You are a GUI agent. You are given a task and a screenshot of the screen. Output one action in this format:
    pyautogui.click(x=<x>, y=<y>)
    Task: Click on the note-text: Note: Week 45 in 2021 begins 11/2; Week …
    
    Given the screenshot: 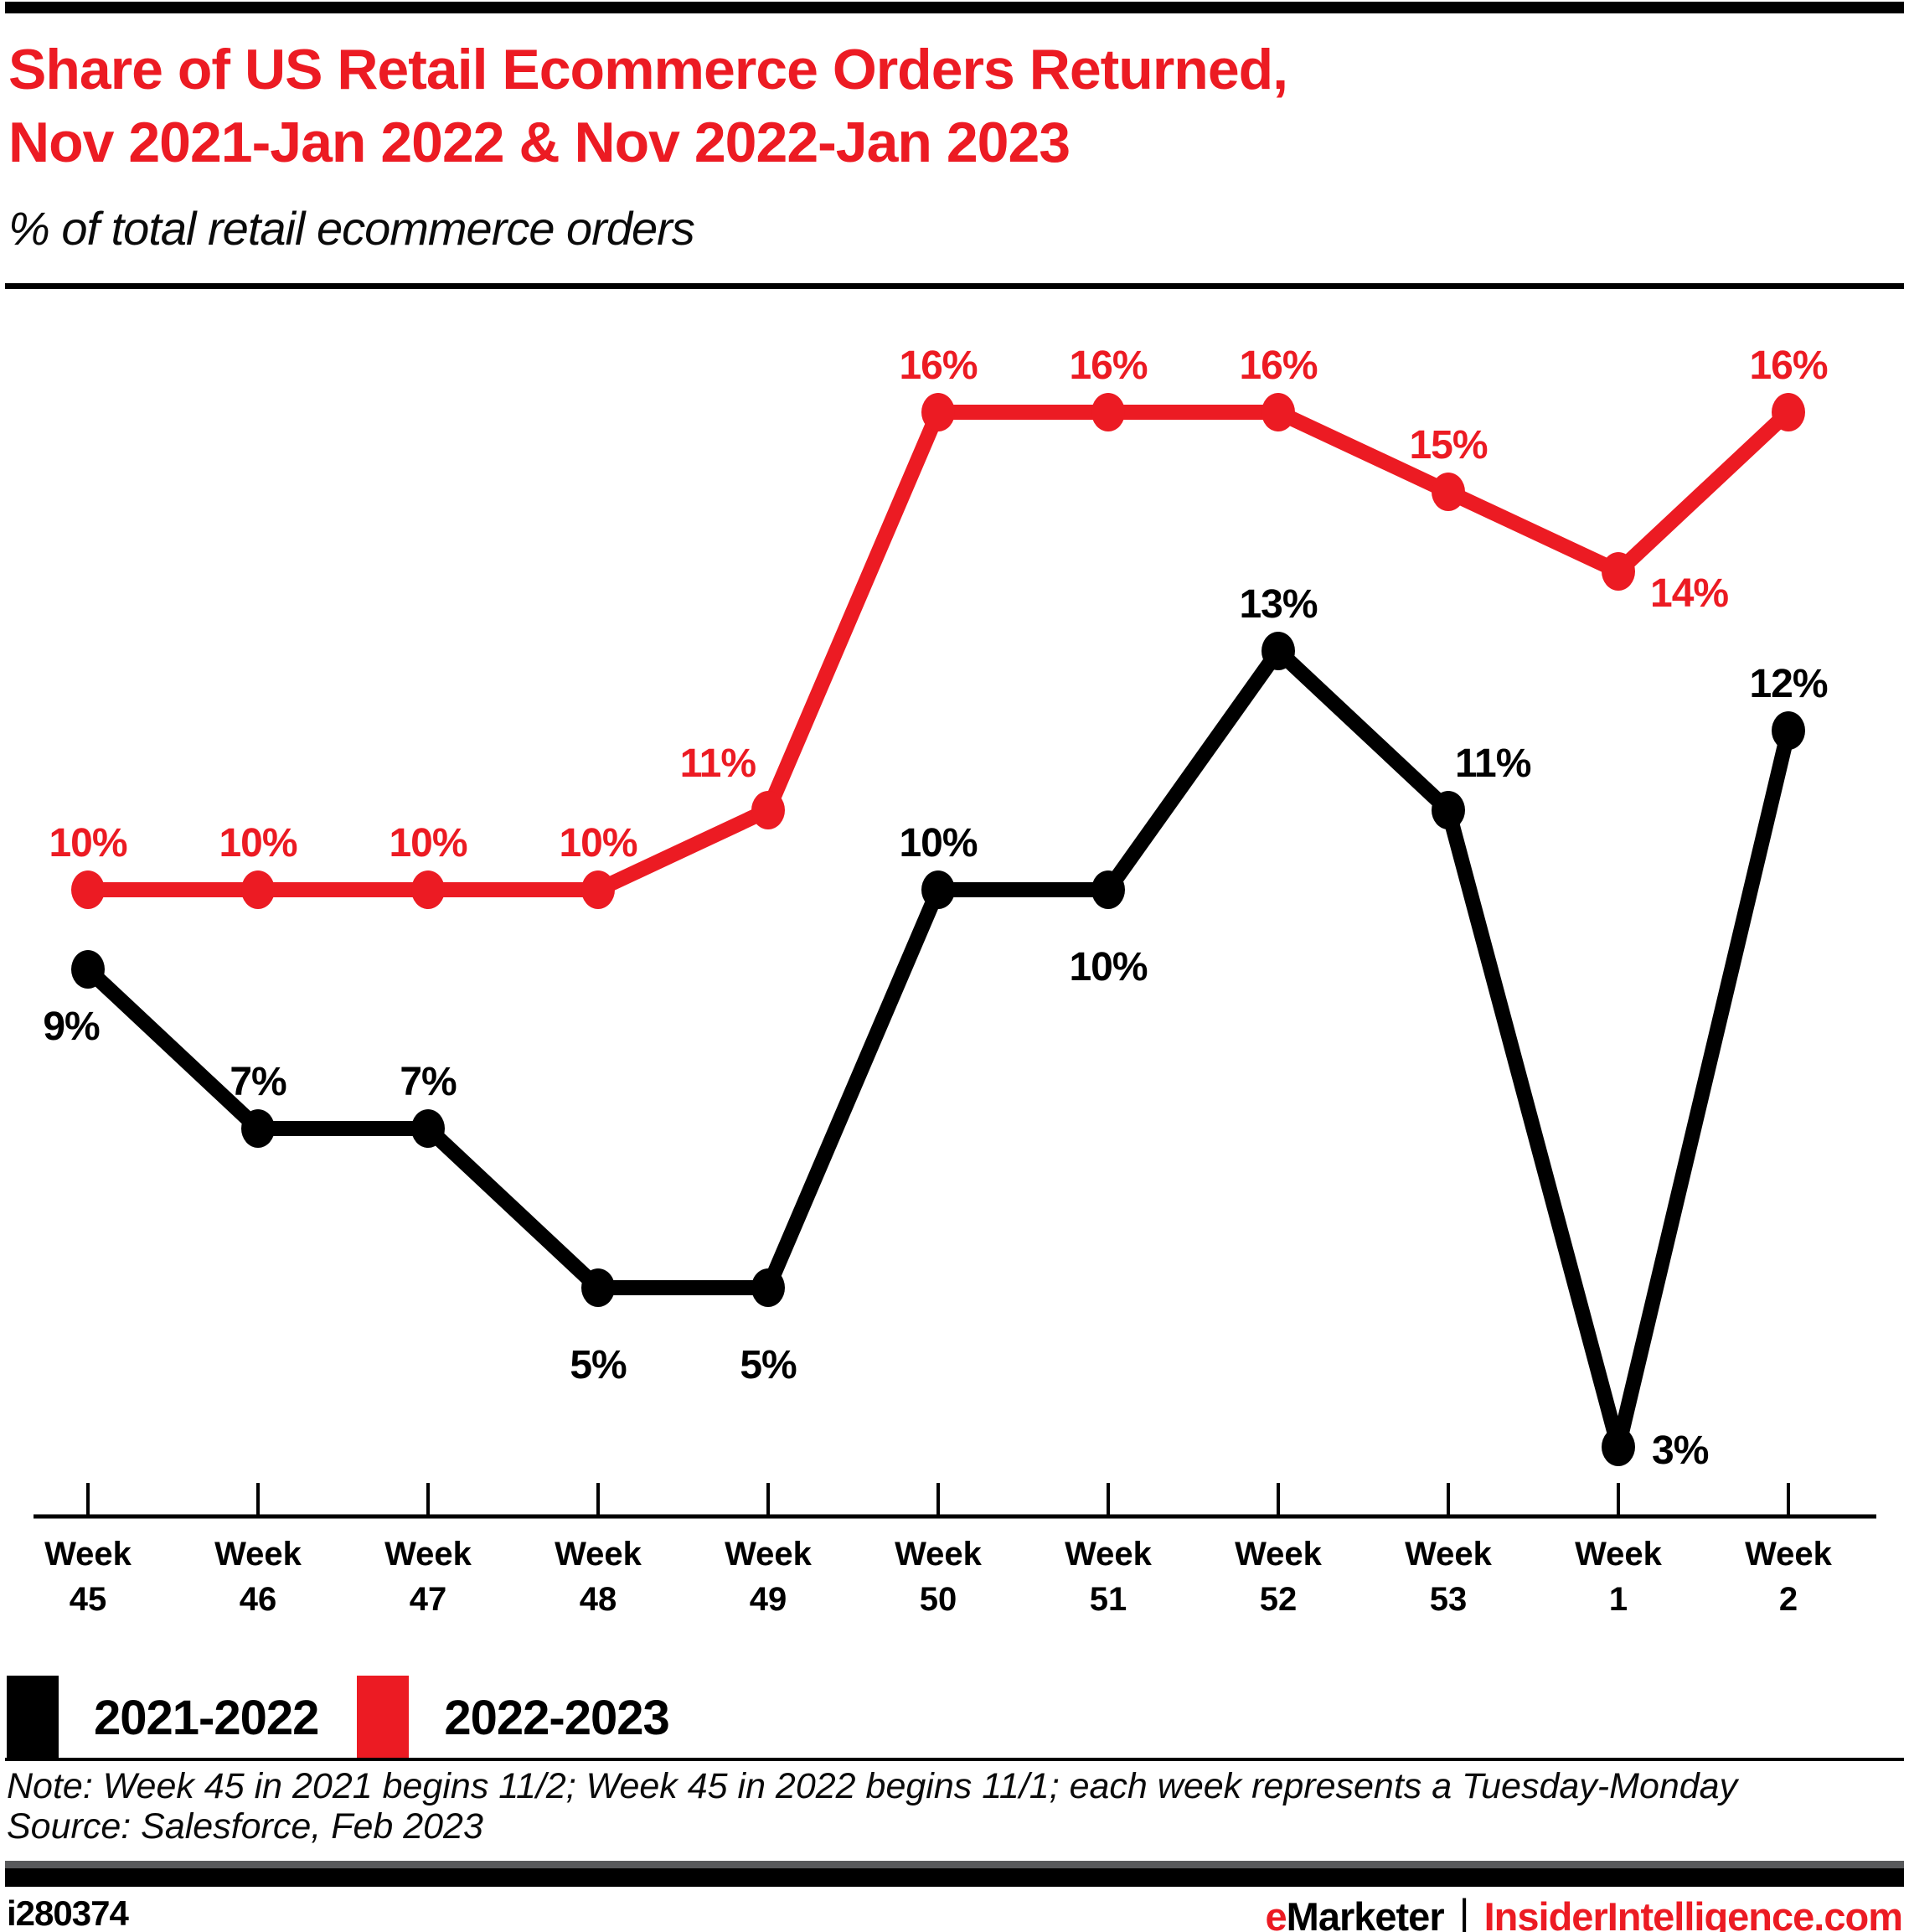 What is the action you would take?
    pyautogui.click(x=873, y=1786)
    